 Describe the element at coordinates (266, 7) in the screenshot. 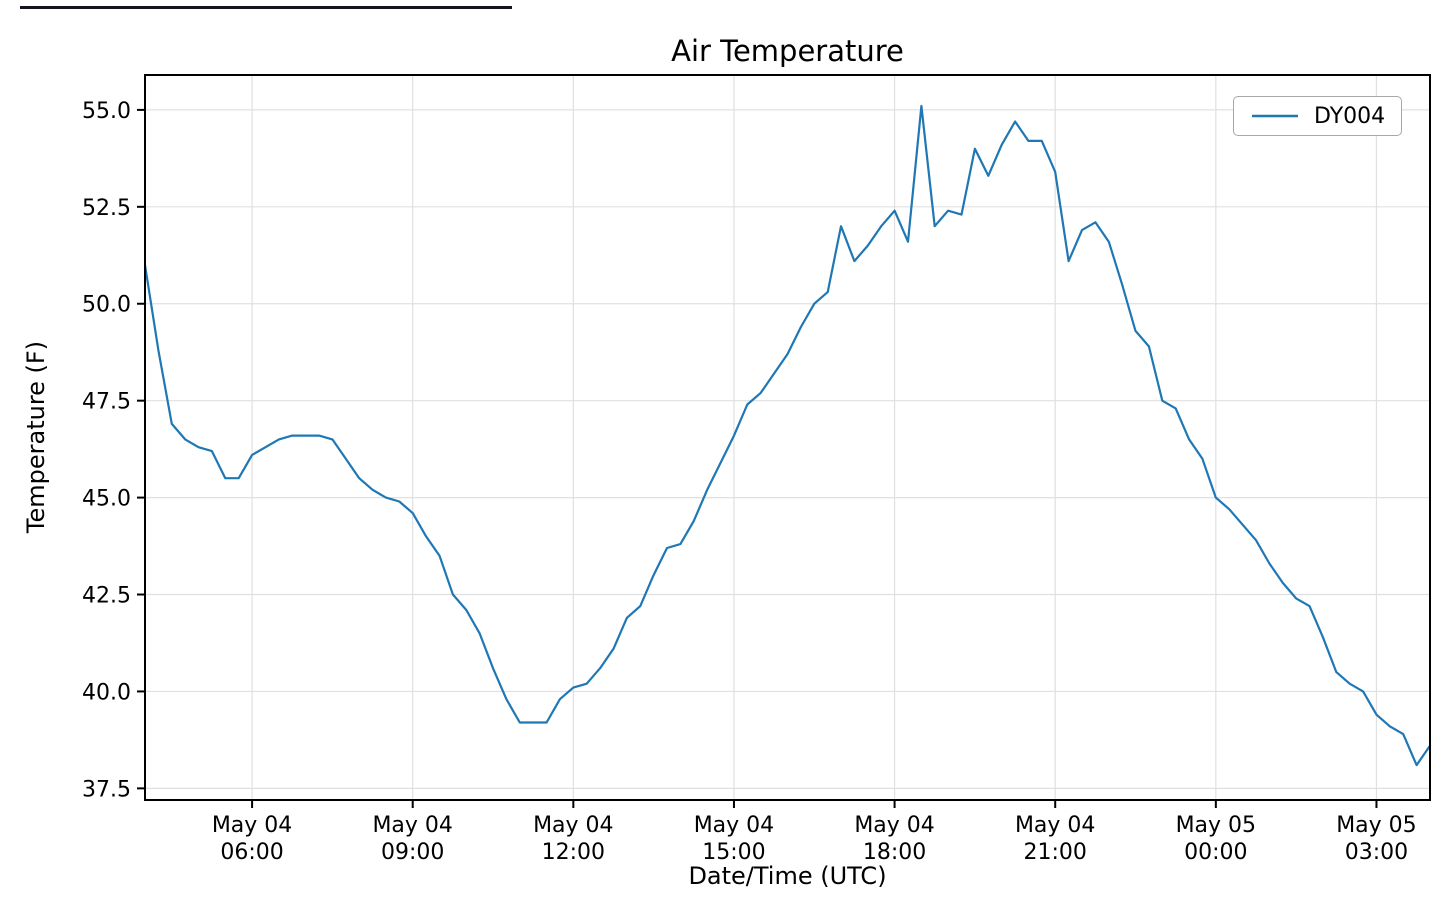

I see `top-edge-artifact-line` at that location.